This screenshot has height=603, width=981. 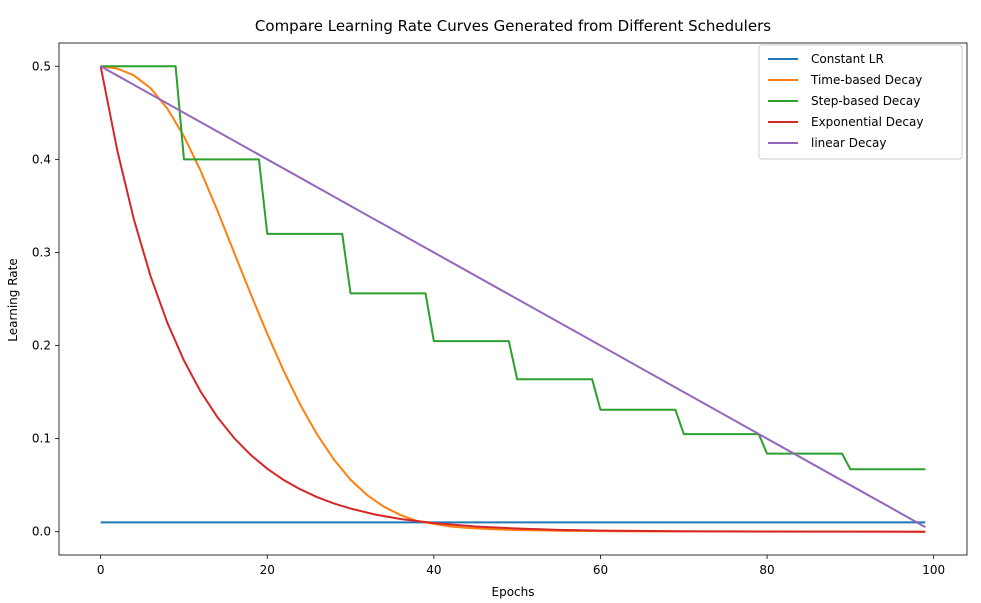 I want to click on x-axis: 0 20 40 60 80 100, so click(x=521, y=566).